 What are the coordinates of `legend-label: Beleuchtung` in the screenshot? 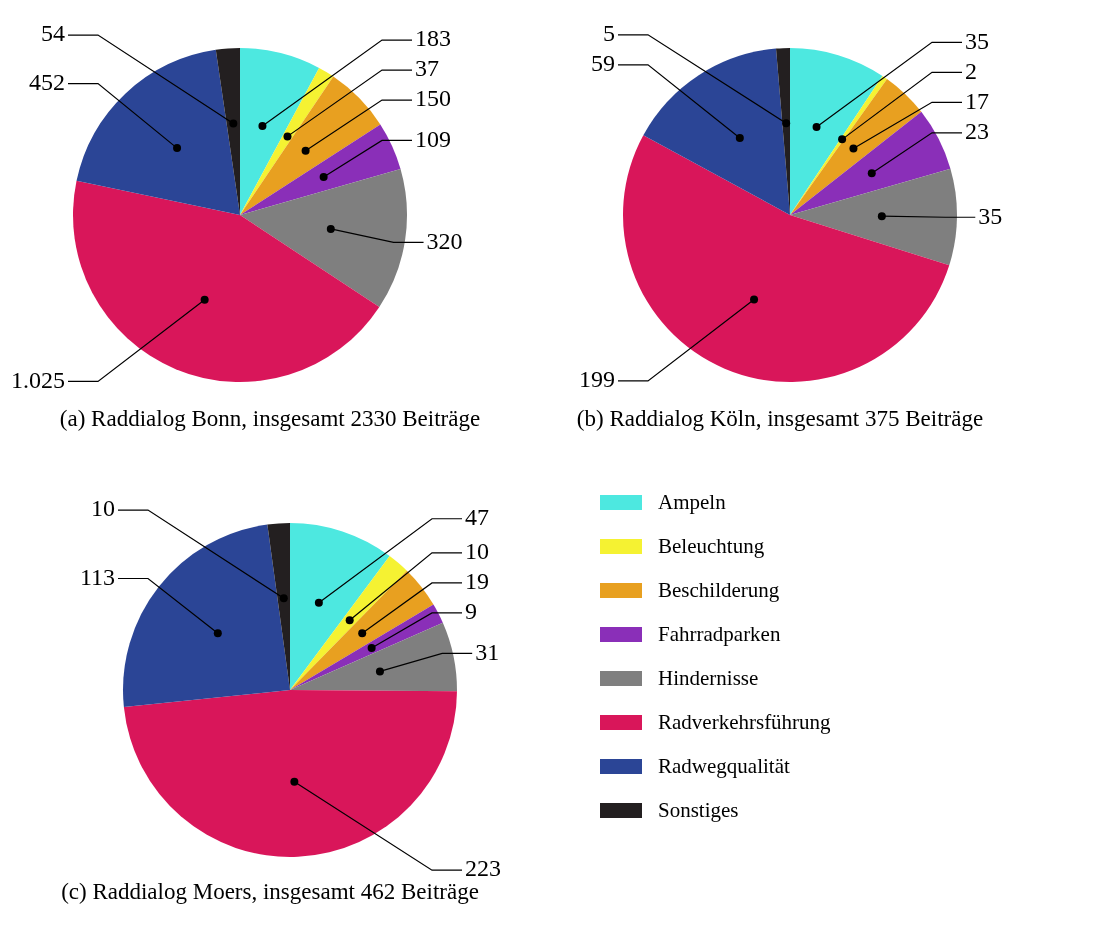 It's located at (711, 546).